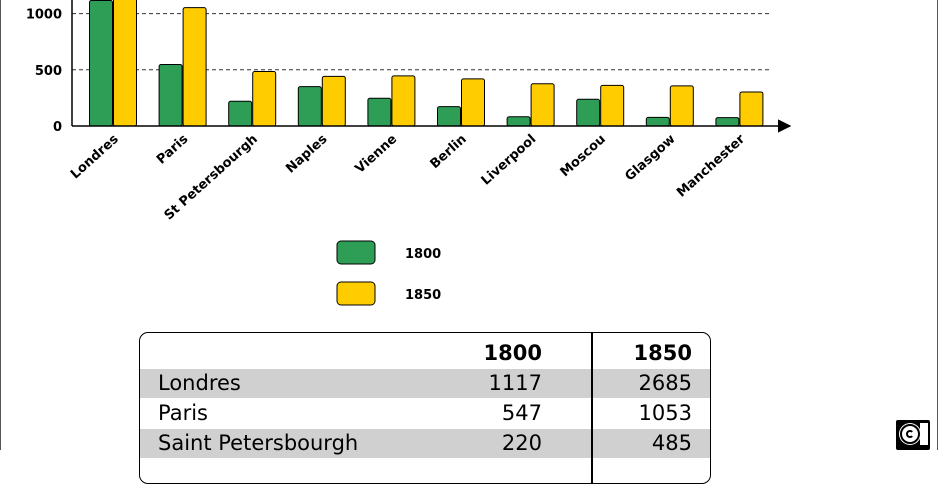  I want to click on table-row: Paris 547 1053, so click(425, 413).